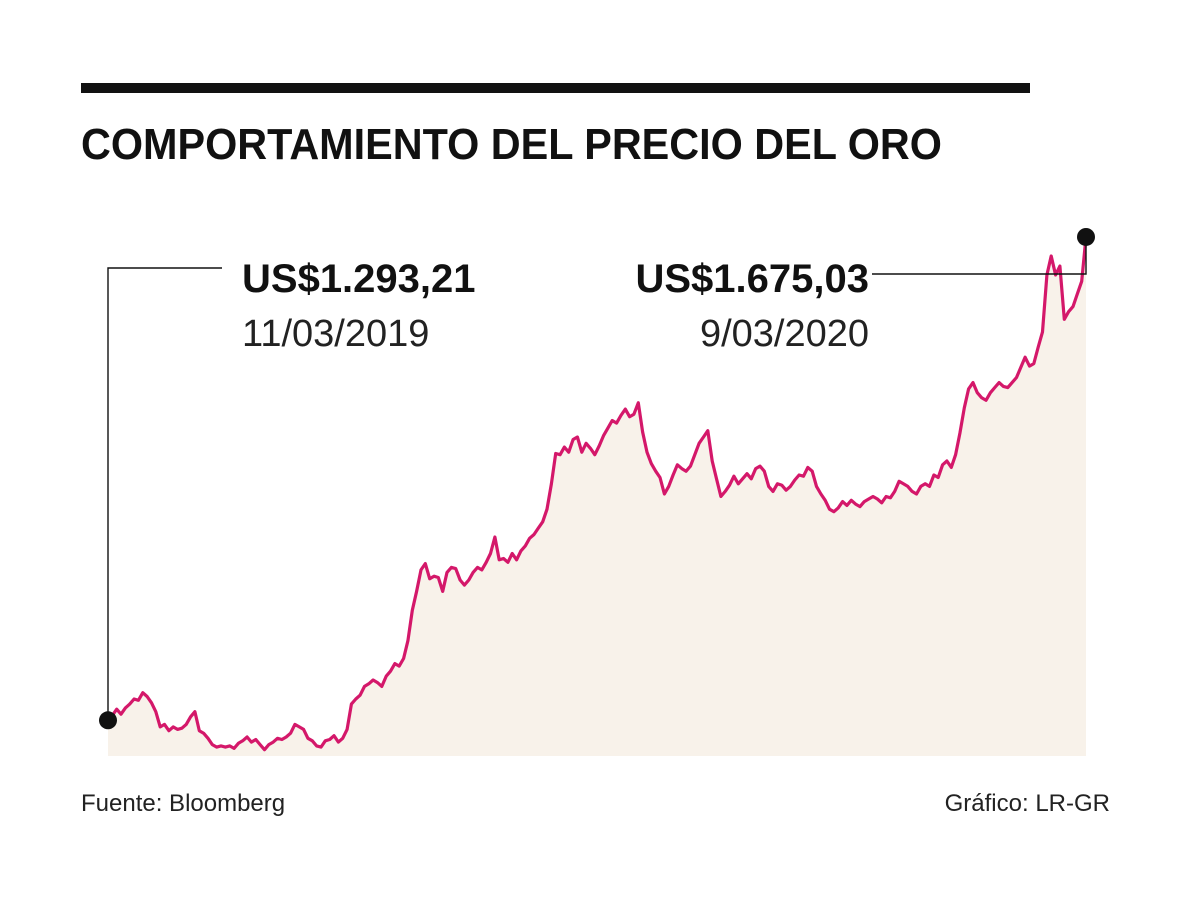 This screenshot has width=1200, height=899. I want to click on leader-line-end, so click(979, 255).